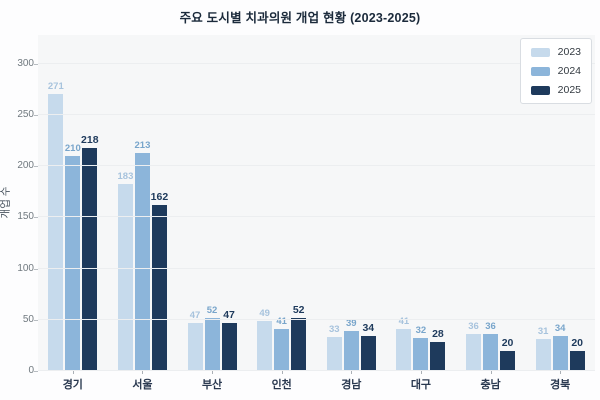  Describe the element at coordinates (421, 330) in the screenshot. I see `bar-value-label: 32` at that location.